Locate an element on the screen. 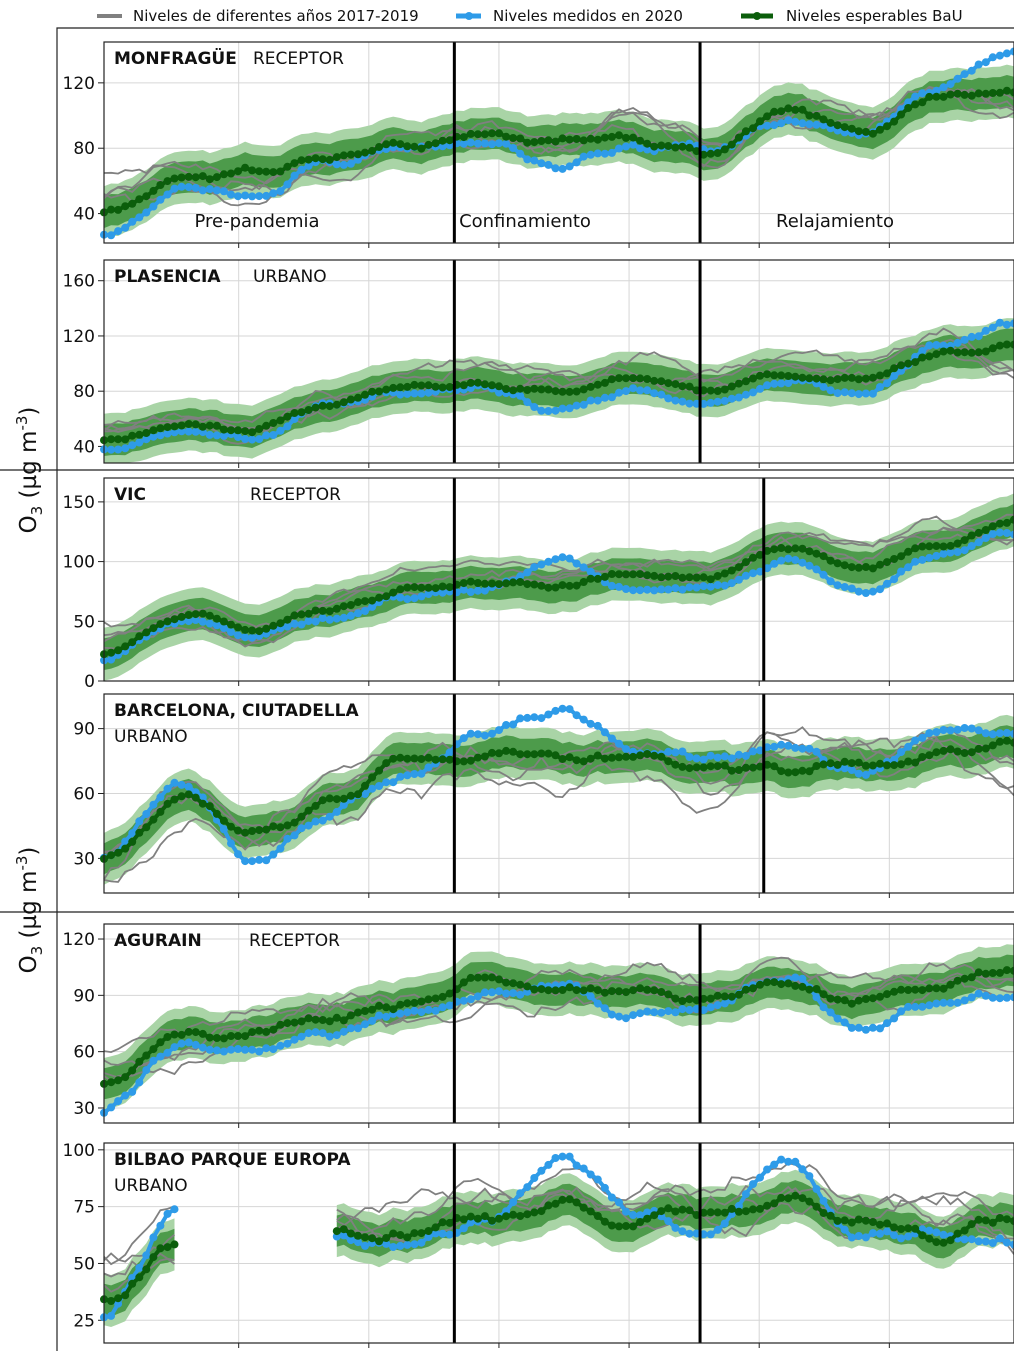 The image size is (1014, 1351). y-tick-label: 30 is located at coordinates (84, 1109).